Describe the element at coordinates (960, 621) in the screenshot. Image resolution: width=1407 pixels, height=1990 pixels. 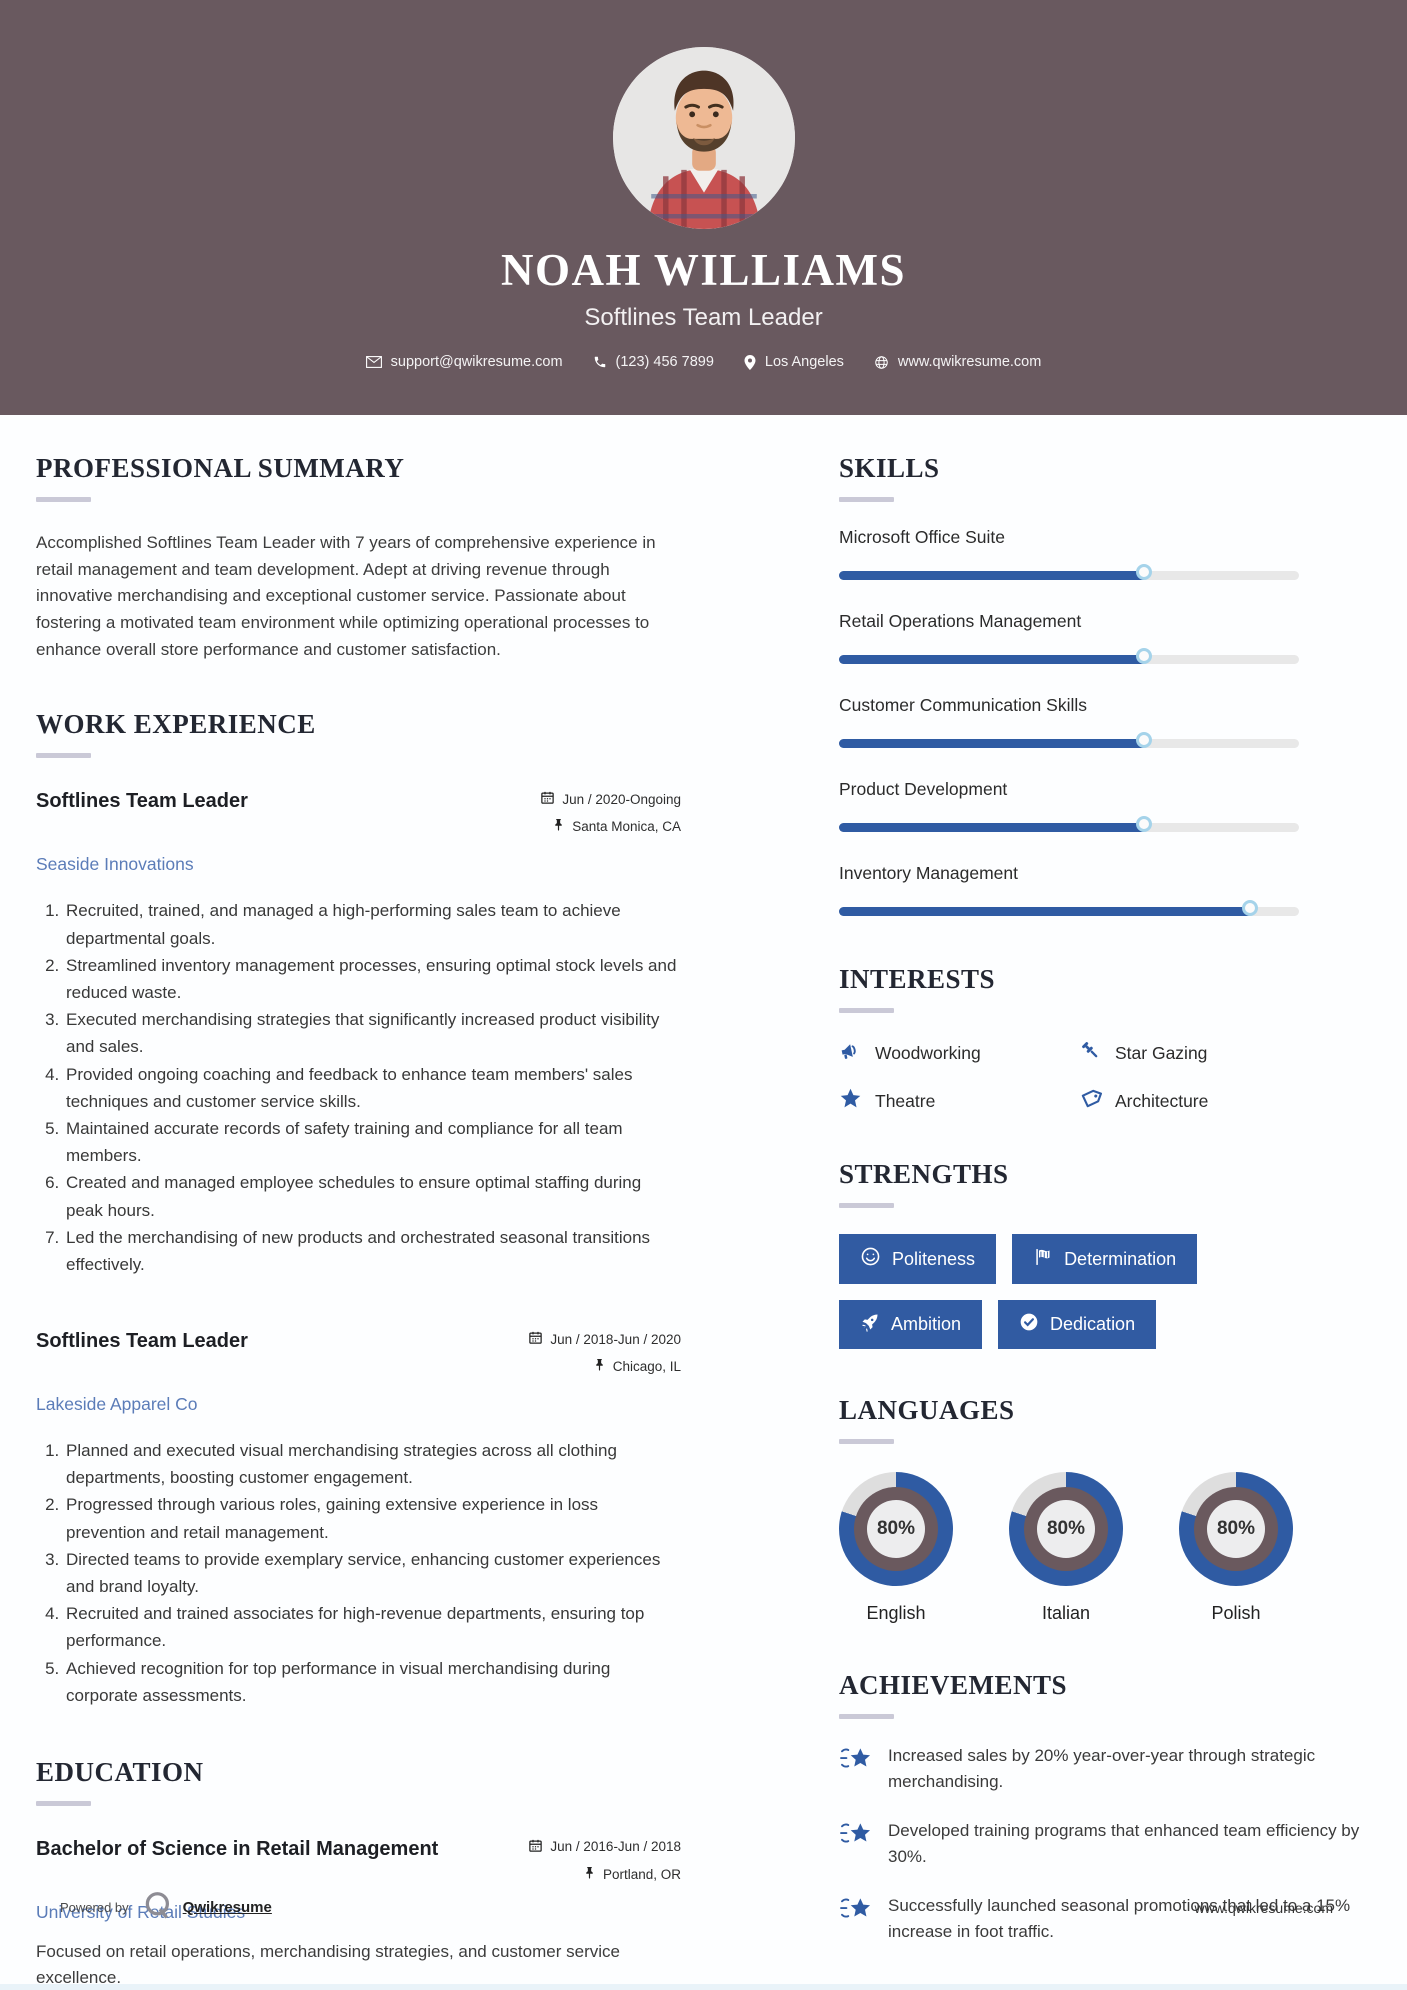
I see `skill-name: Retail Operations Management` at that location.